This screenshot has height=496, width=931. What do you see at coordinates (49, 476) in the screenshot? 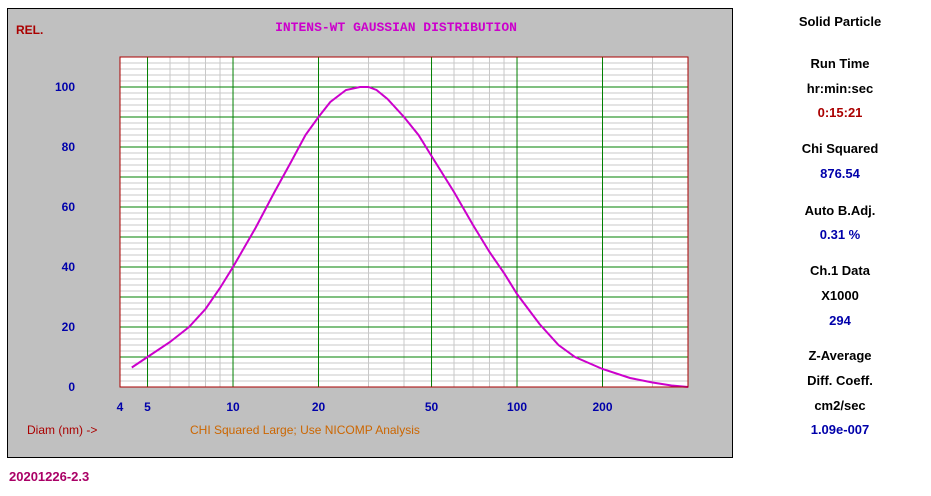
I see `file-id: 20201226-2.3` at bounding box center [49, 476].